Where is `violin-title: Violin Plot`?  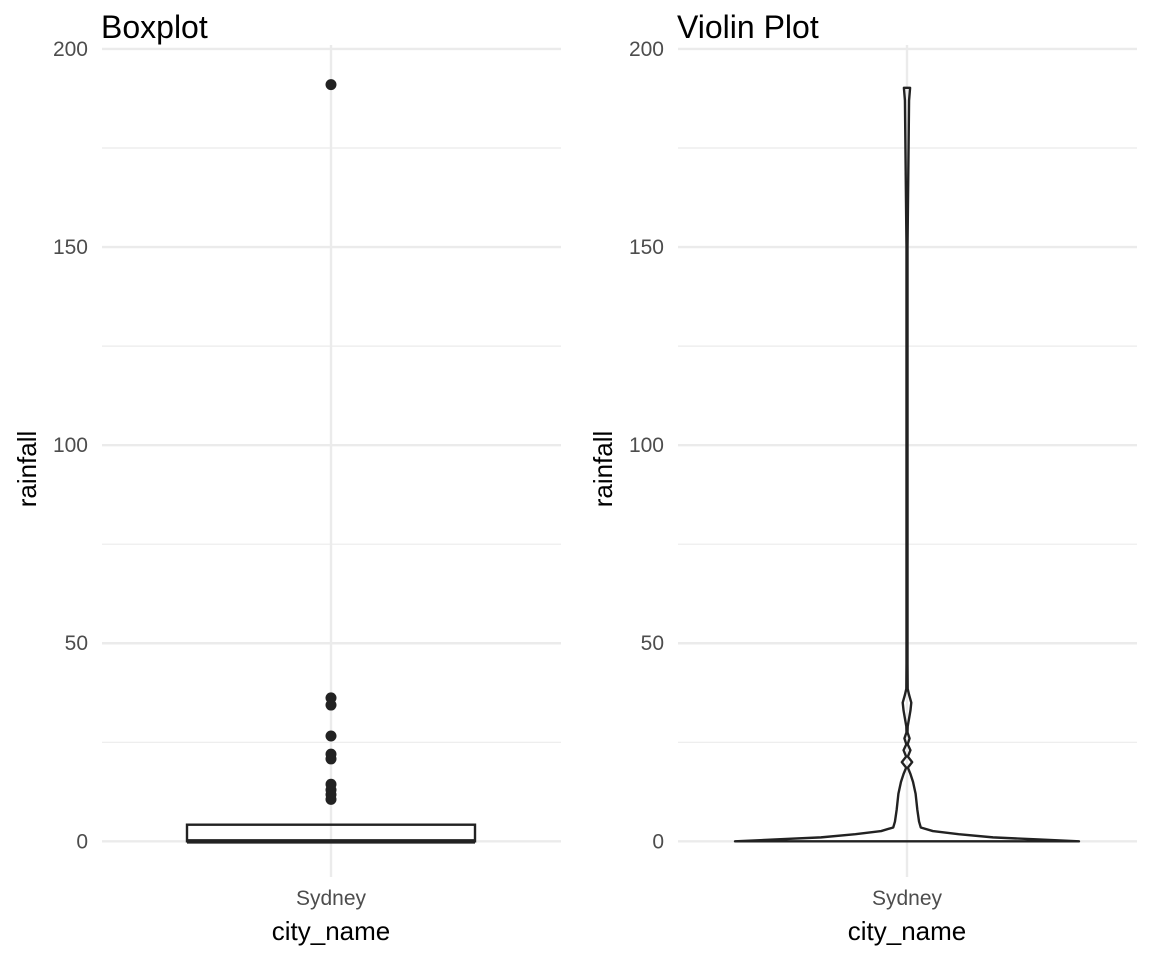 violin-title: Violin Plot is located at coordinates (748, 27).